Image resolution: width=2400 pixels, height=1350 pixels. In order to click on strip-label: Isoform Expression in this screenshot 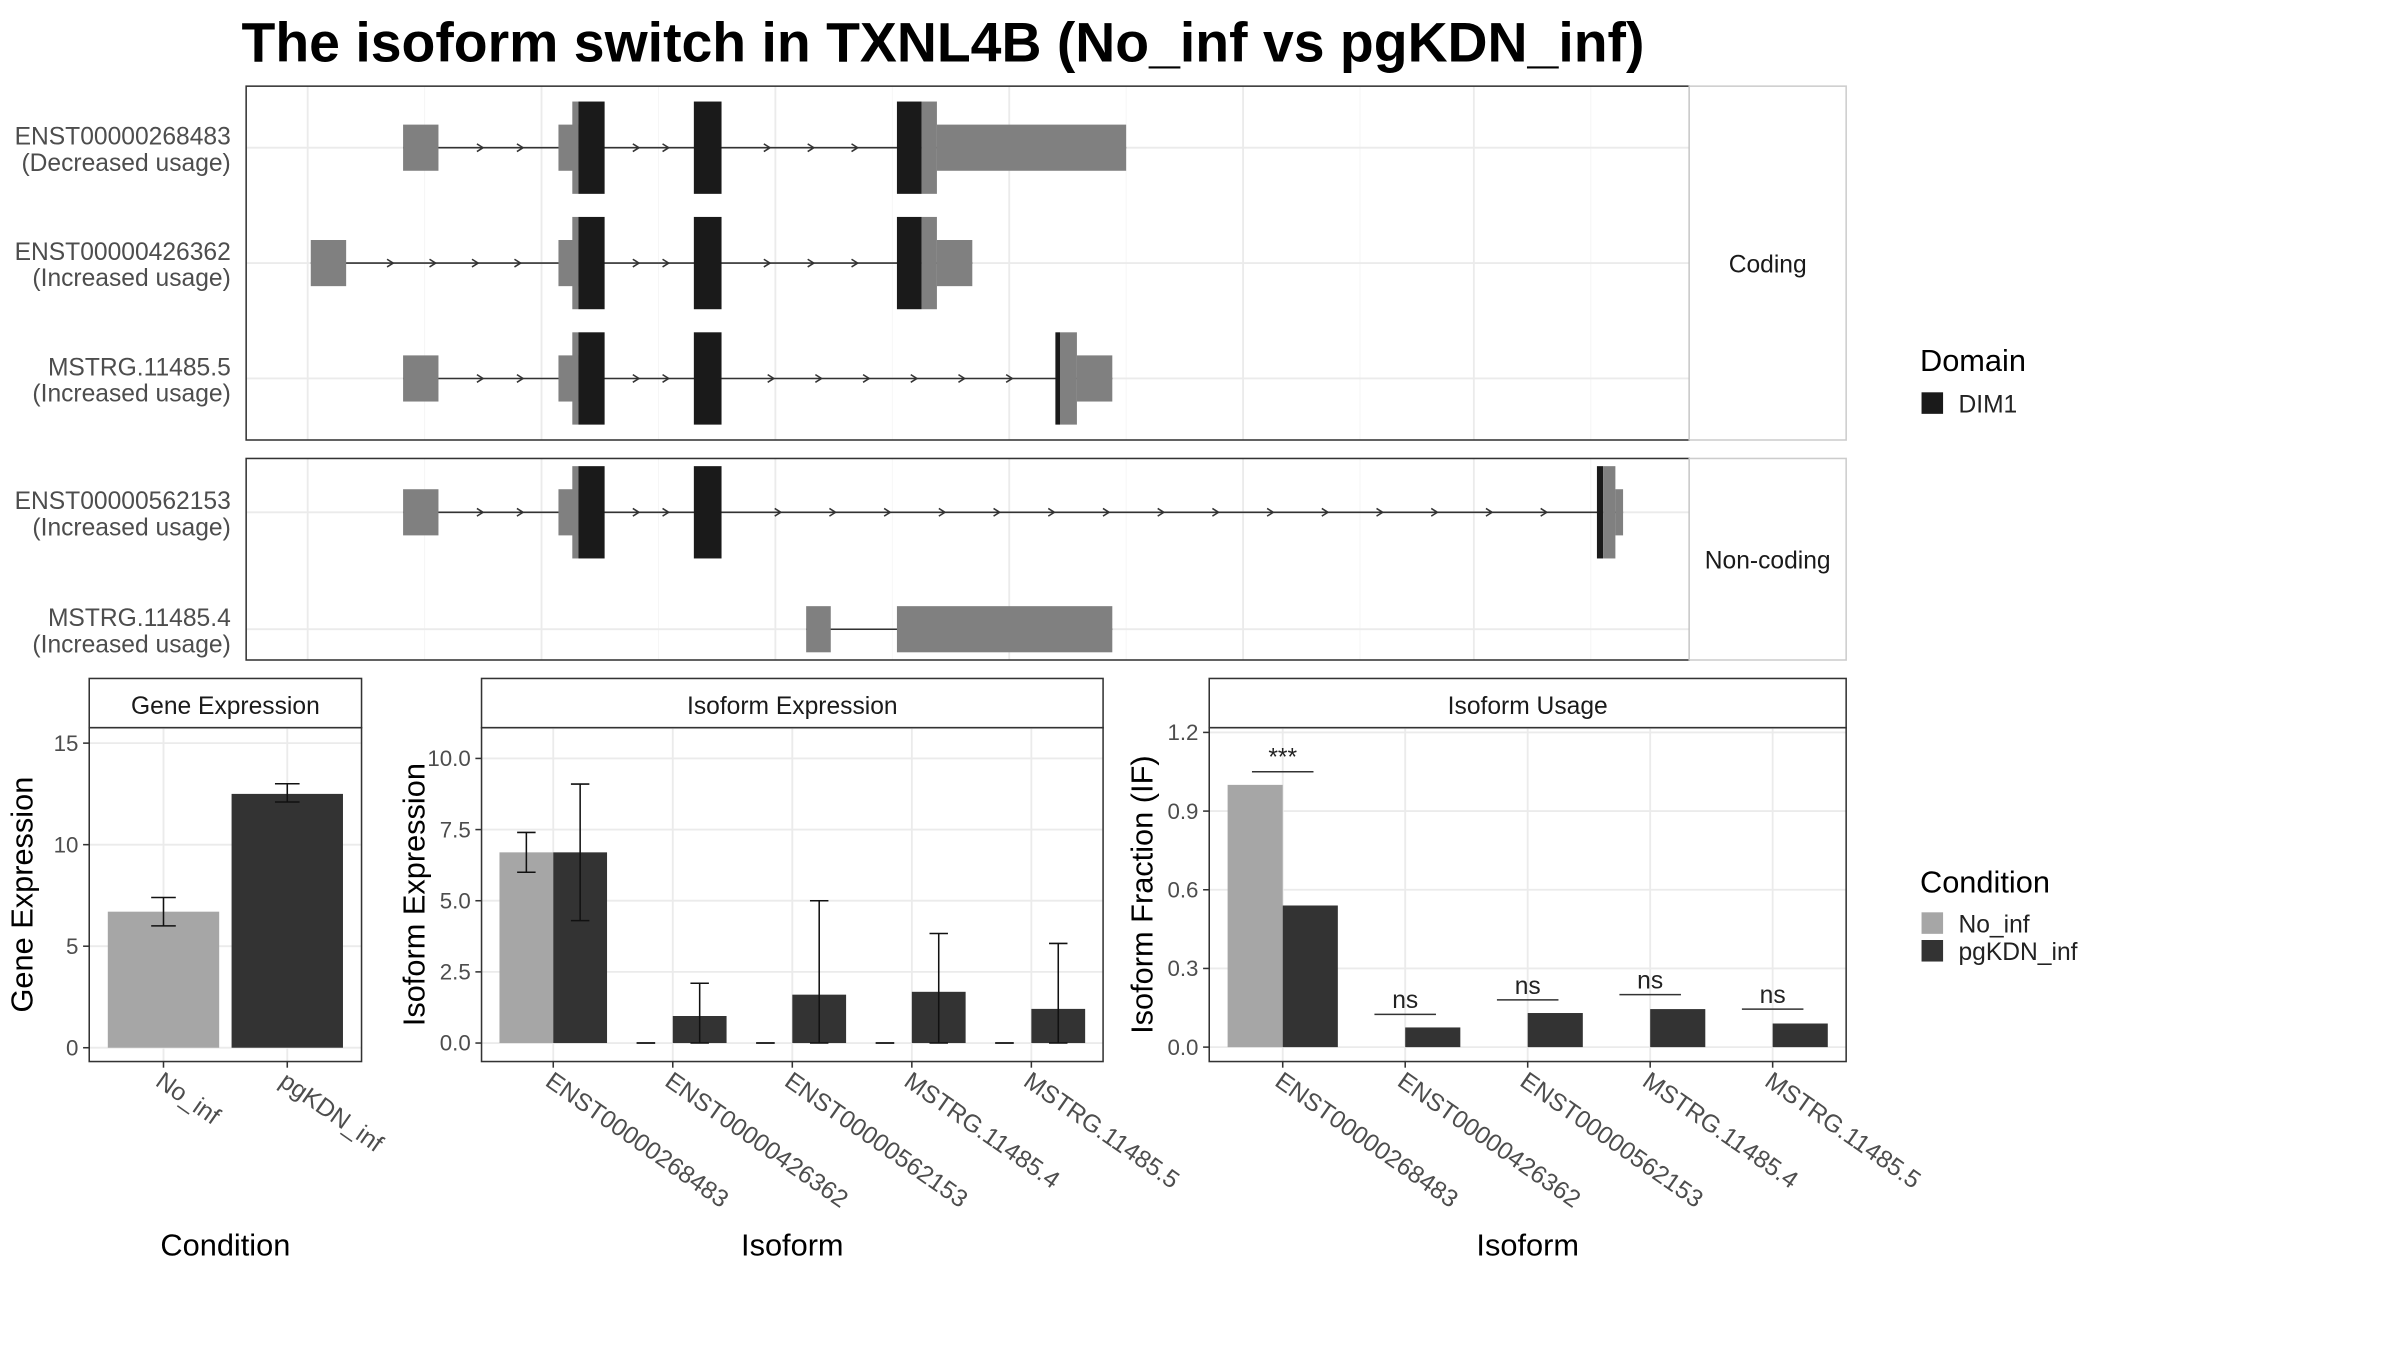, I will do `click(792, 706)`.